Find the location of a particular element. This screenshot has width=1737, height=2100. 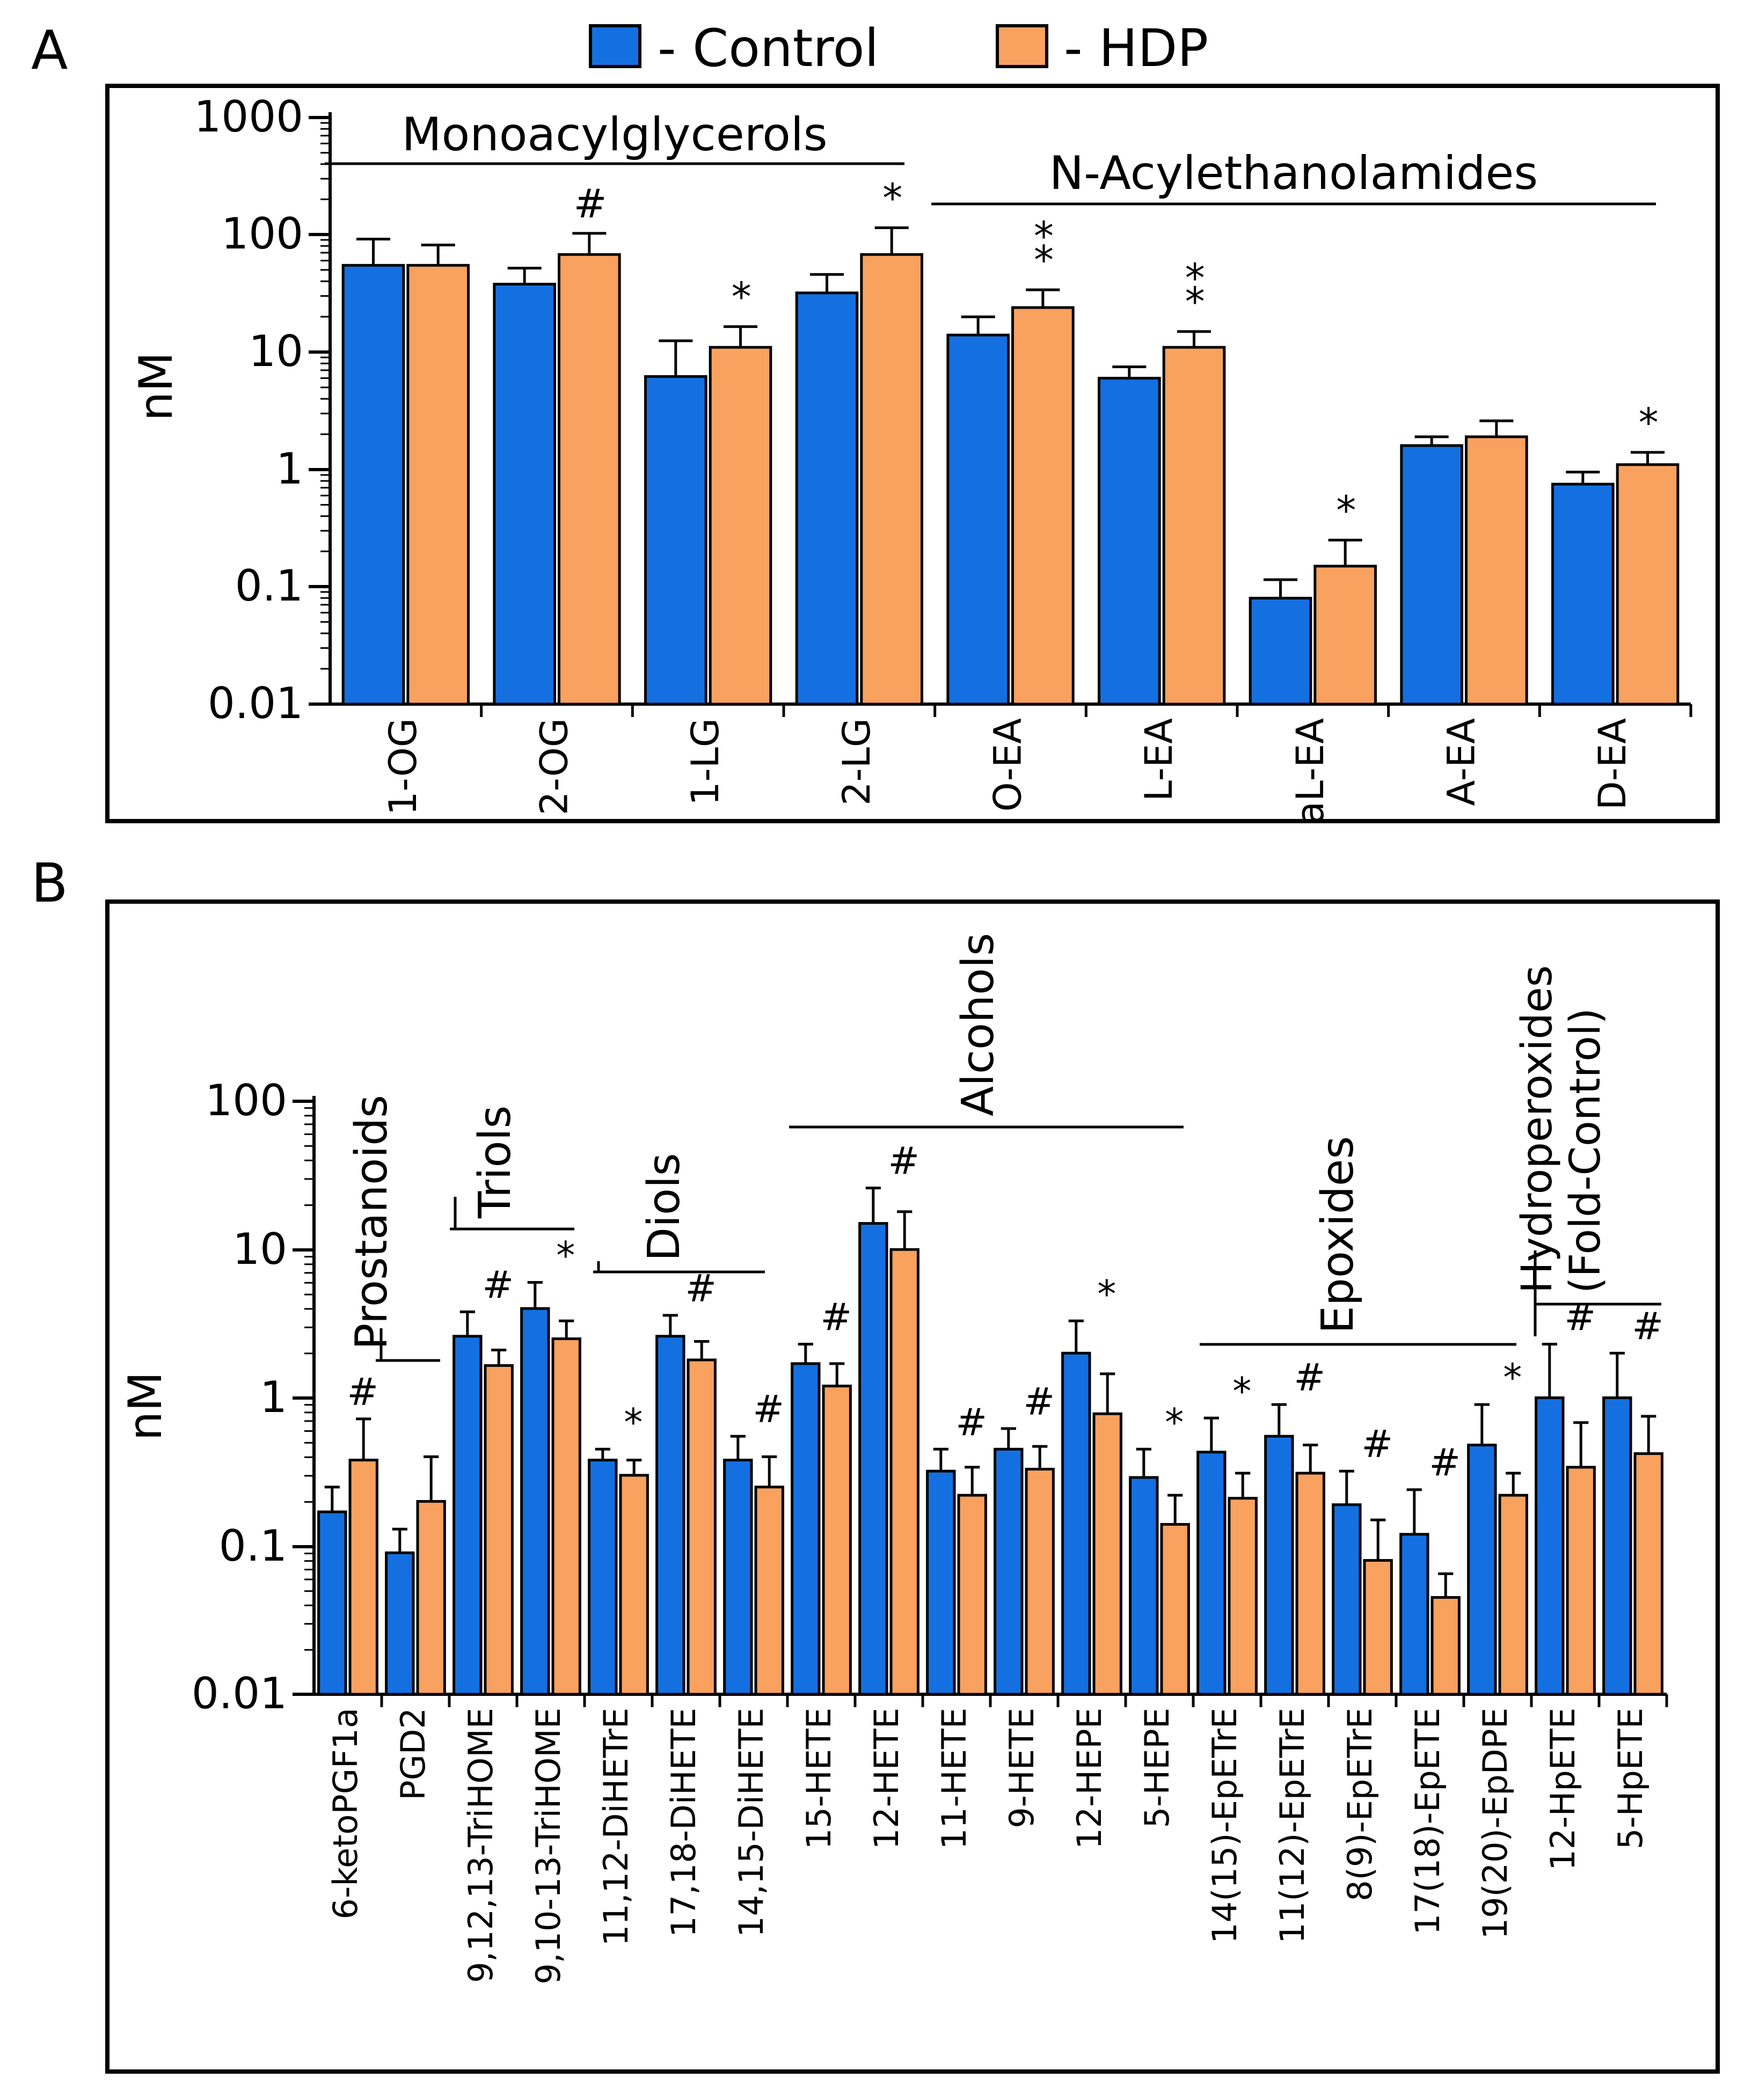

category-label: 17(18)-EpETE is located at coordinates (1427, 1821).